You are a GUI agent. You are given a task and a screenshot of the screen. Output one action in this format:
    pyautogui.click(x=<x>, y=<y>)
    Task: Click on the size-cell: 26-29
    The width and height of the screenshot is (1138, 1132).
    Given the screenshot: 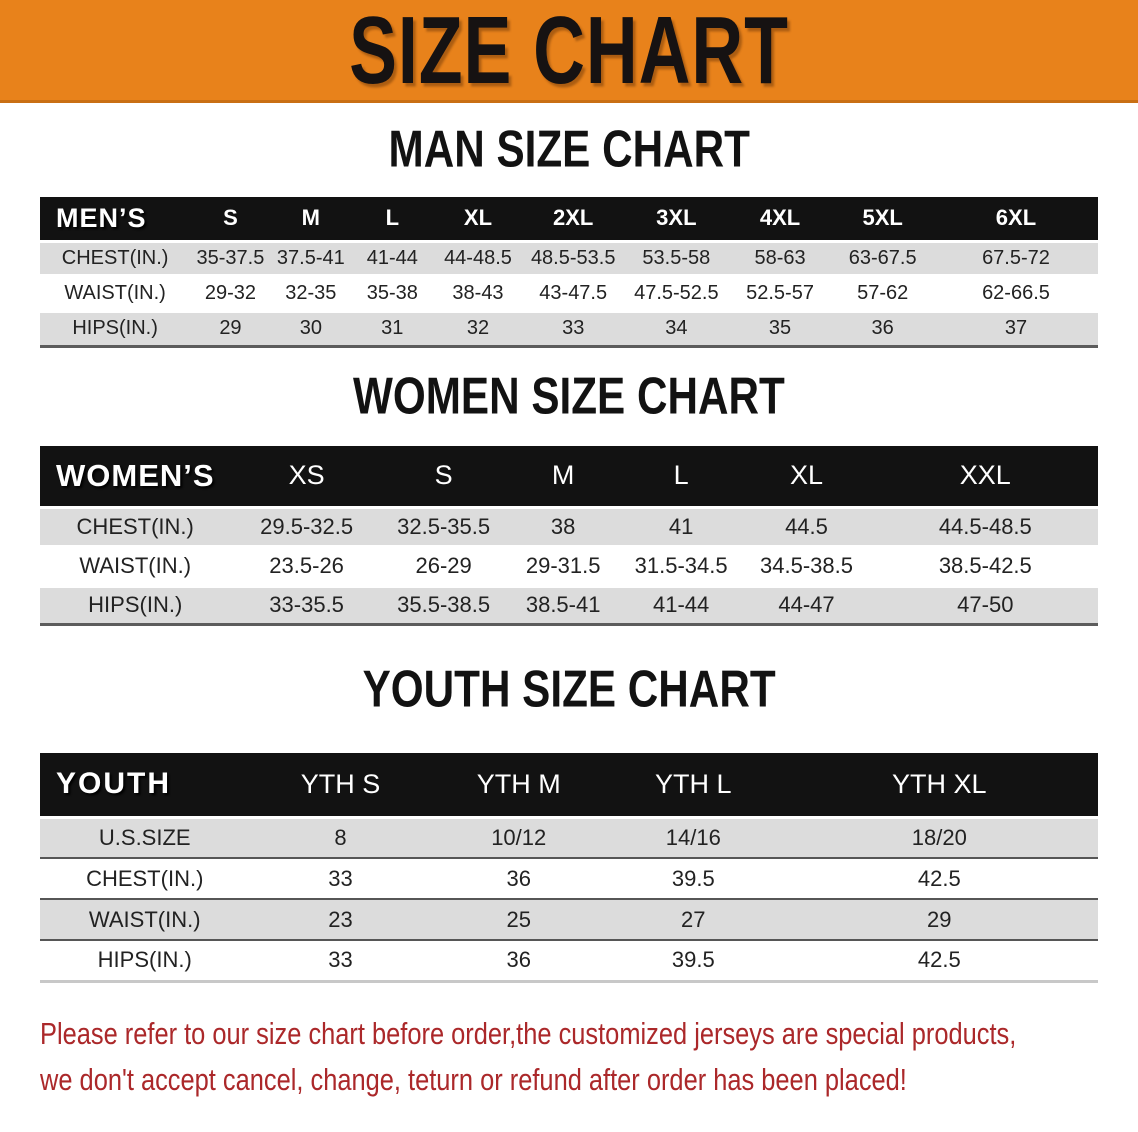 What is the action you would take?
    pyautogui.click(x=443, y=567)
    